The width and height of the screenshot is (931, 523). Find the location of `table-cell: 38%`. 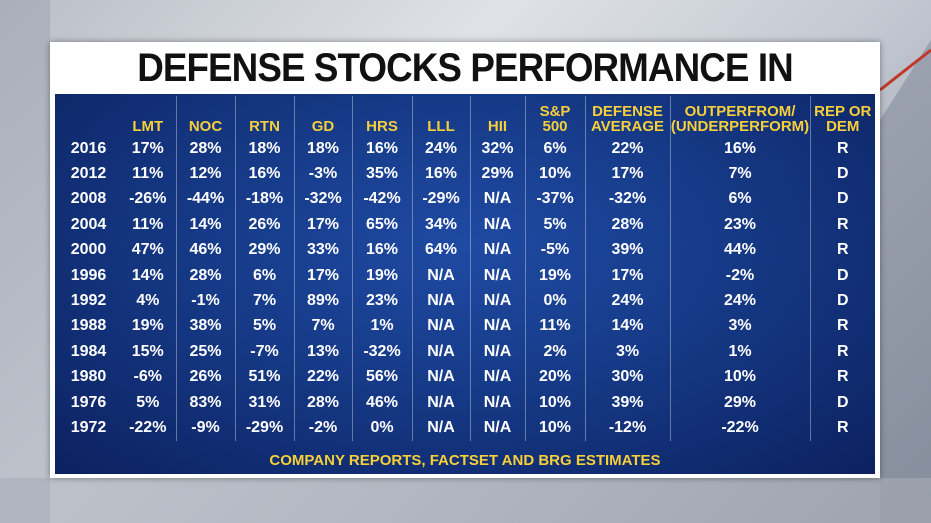

table-cell: 38% is located at coordinates (205, 326).